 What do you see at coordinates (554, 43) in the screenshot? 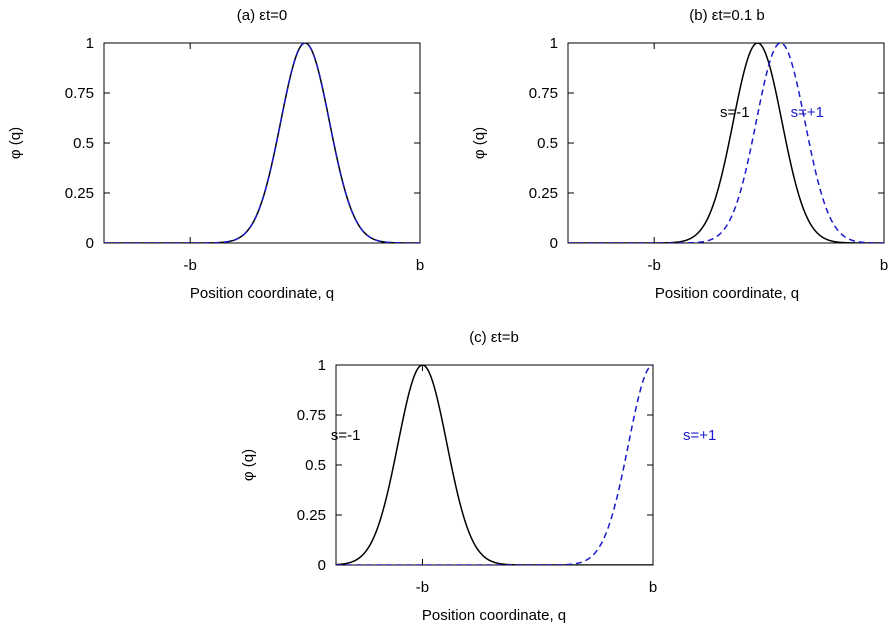
I see `panel-b-ytick-label-4: 1` at bounding box center [554, 43].